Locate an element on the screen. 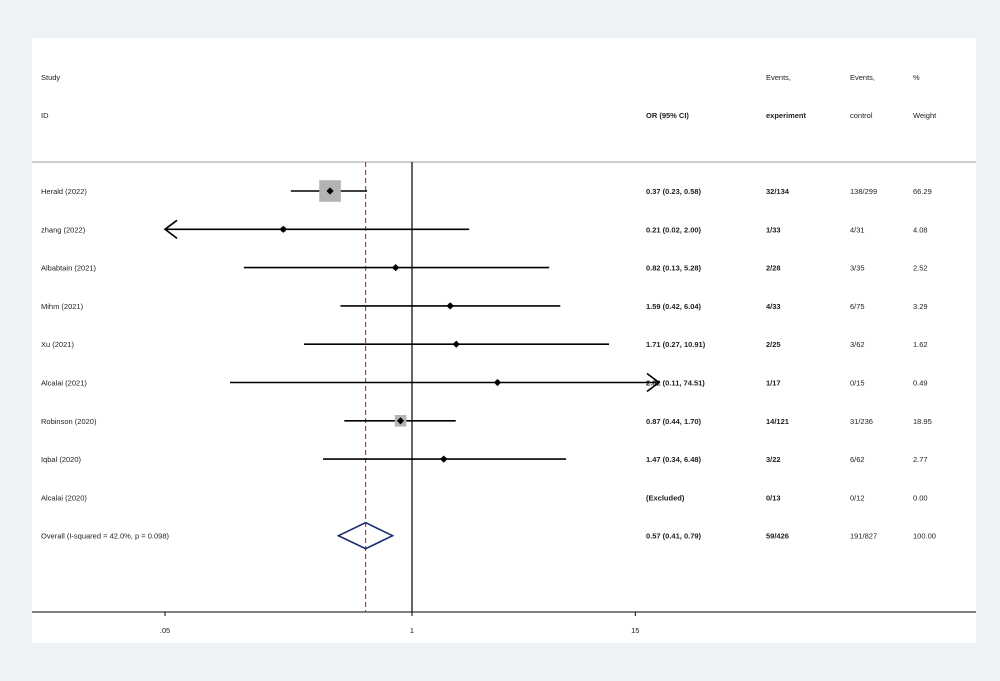 This screenshot has height=681, width=1000. weight-label: 2.52 is located at coordinates (920, 268).